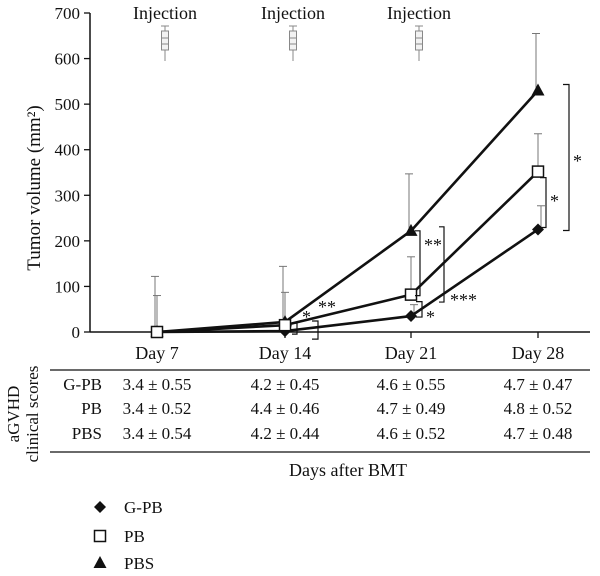 The width and height of the screenshot is (600, 576). I want to click on table-cell: 4.7 ± 0.49, so click(411, 408).